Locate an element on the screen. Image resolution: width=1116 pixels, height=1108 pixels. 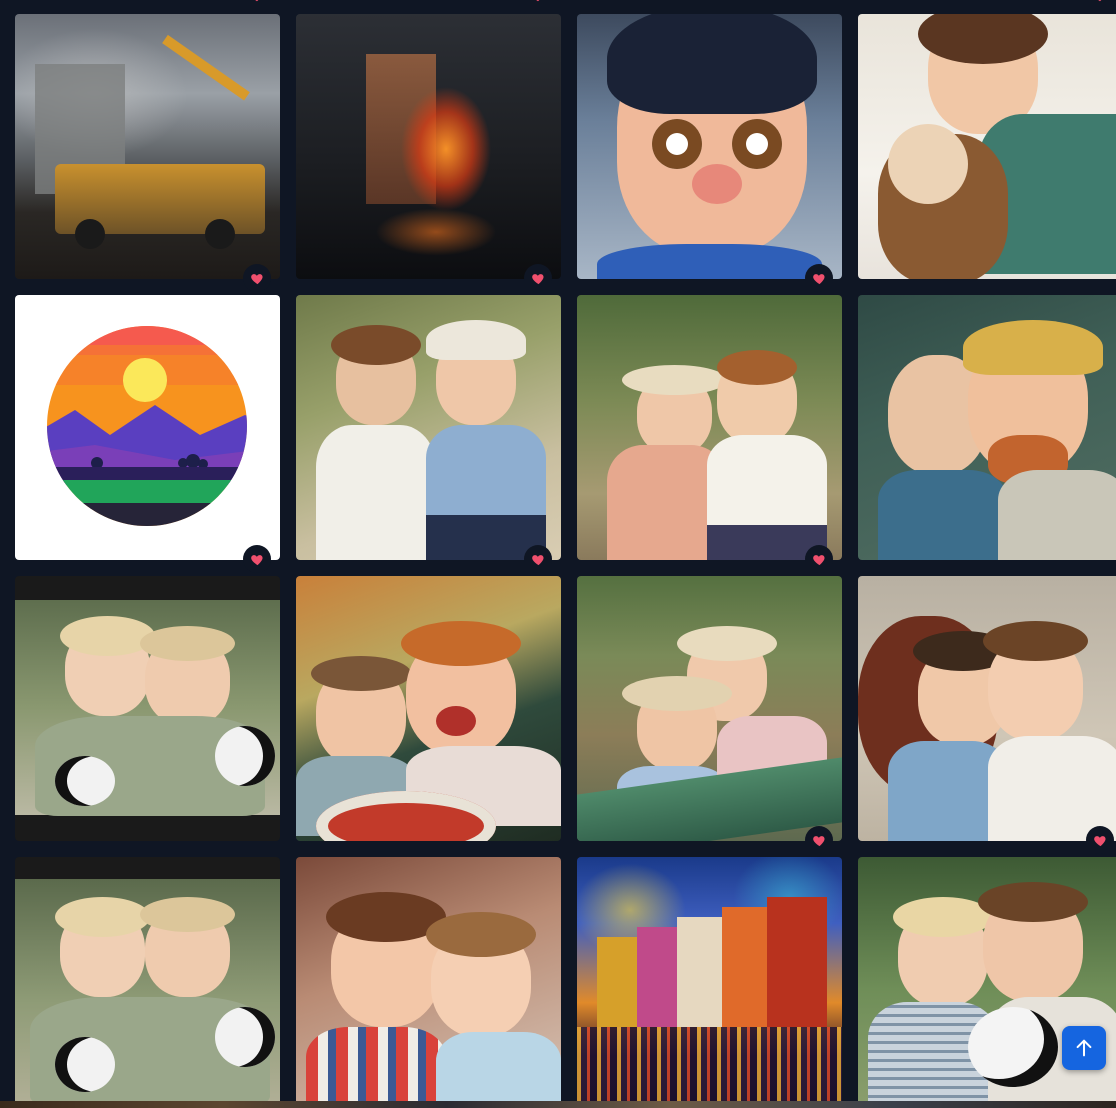
landscape-placeholder-icon is located at coordinates (147, 426).